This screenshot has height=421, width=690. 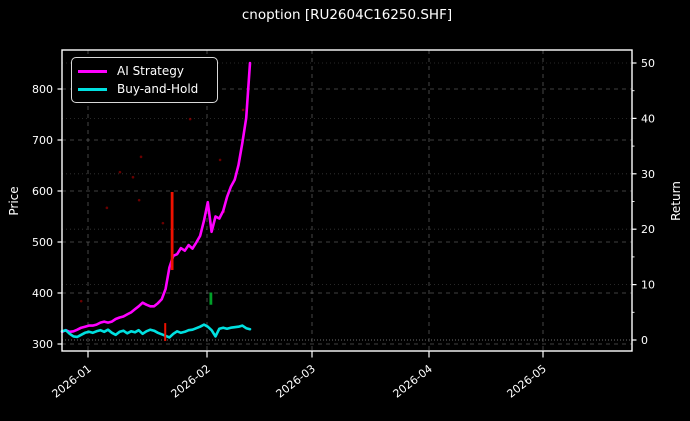 I want to click on chart-title: cnoption [RU2604C16250.SHF], so click(x=347, y=15).